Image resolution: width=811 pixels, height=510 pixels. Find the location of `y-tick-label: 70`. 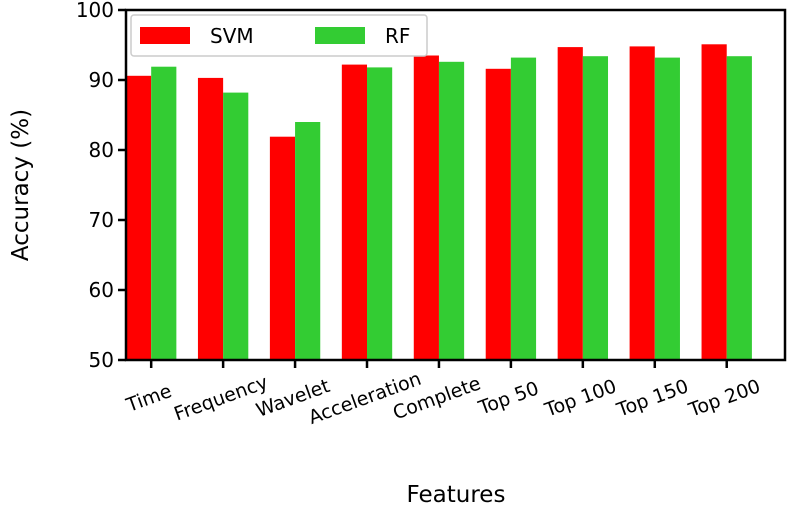

y-tick-label: 70 is located at coordinates (101, 220).